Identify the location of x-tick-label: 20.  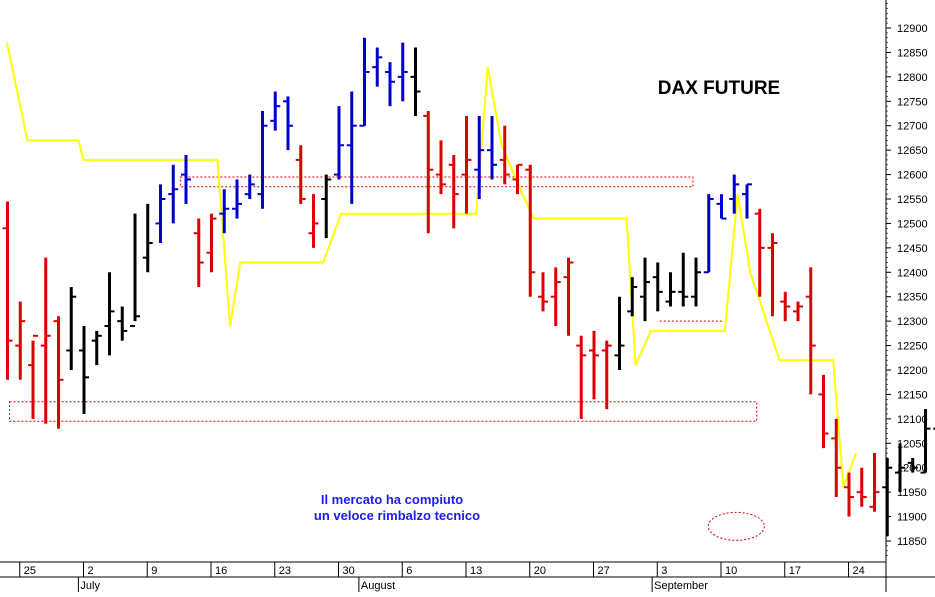
(540, 571).